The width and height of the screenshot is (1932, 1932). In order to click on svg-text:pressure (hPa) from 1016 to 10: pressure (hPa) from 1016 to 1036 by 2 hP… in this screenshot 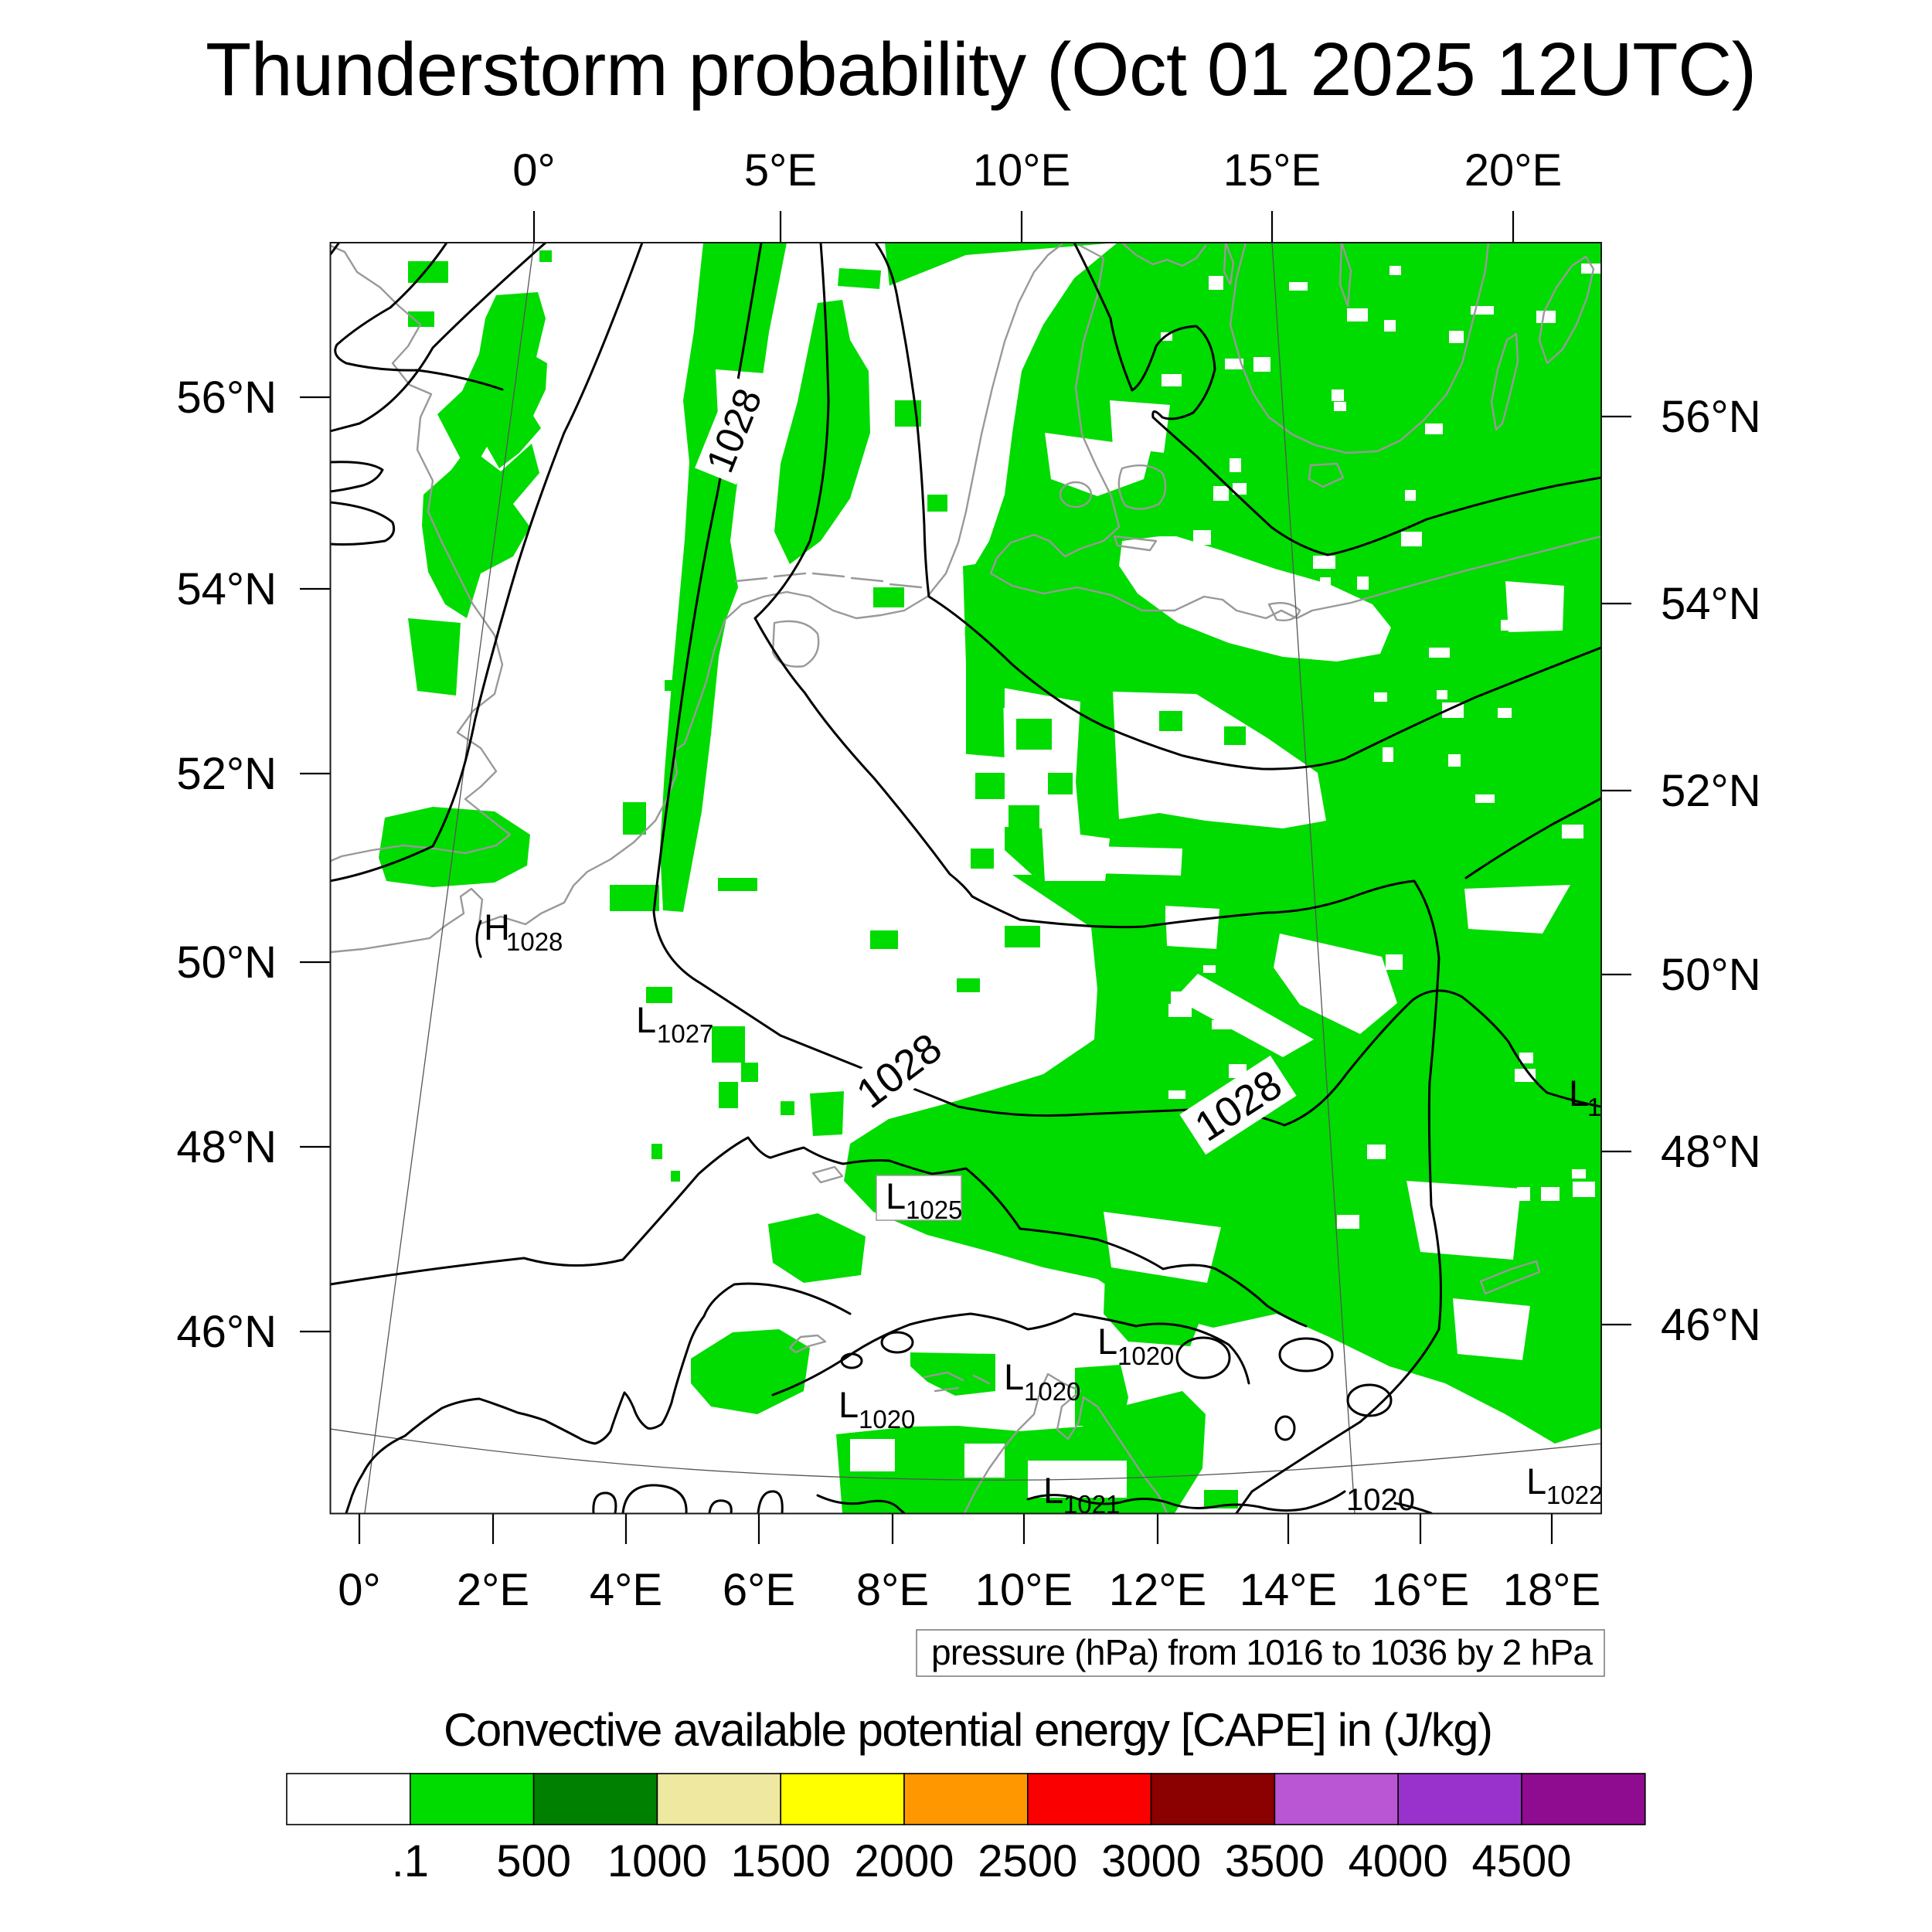, I will do `click(1262, 1652)`.